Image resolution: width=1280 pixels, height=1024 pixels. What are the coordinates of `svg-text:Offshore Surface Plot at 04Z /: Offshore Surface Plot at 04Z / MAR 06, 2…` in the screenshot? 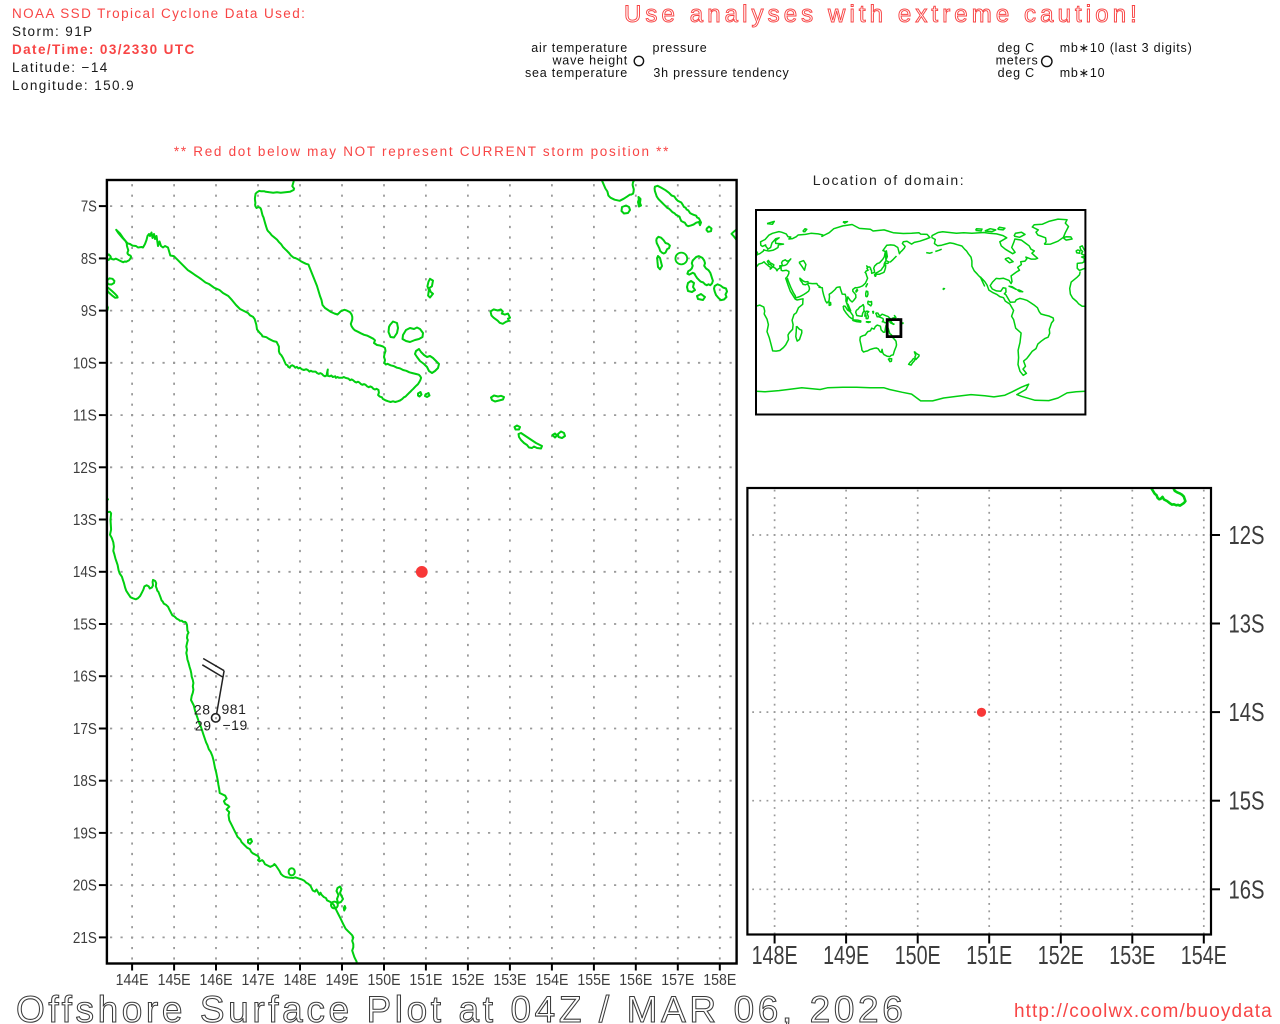 It's located at (461, 1006).